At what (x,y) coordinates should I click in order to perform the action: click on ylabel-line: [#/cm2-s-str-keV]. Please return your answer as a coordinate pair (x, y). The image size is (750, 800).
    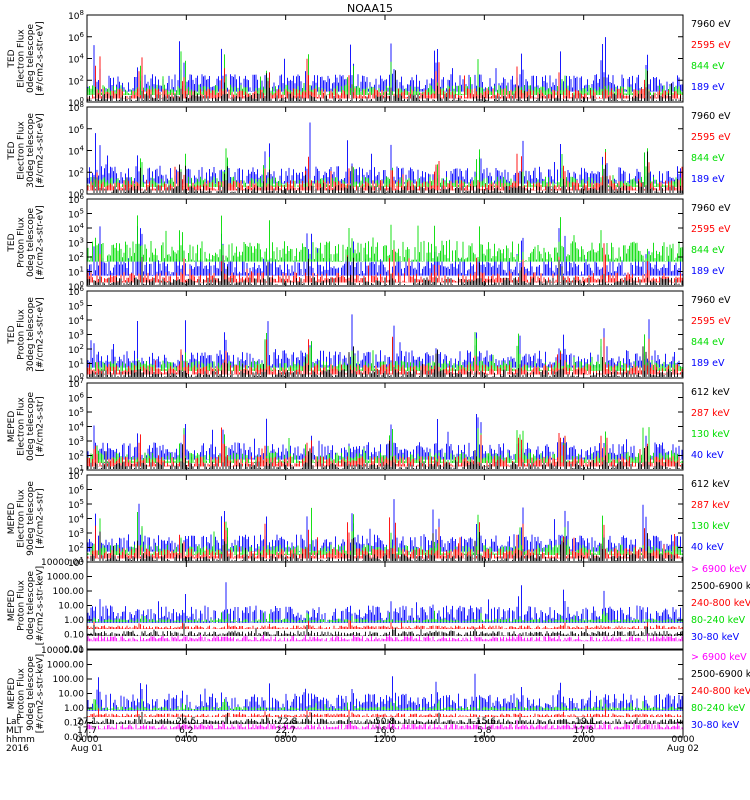
    Looking at the image, I should click on (41, 605).